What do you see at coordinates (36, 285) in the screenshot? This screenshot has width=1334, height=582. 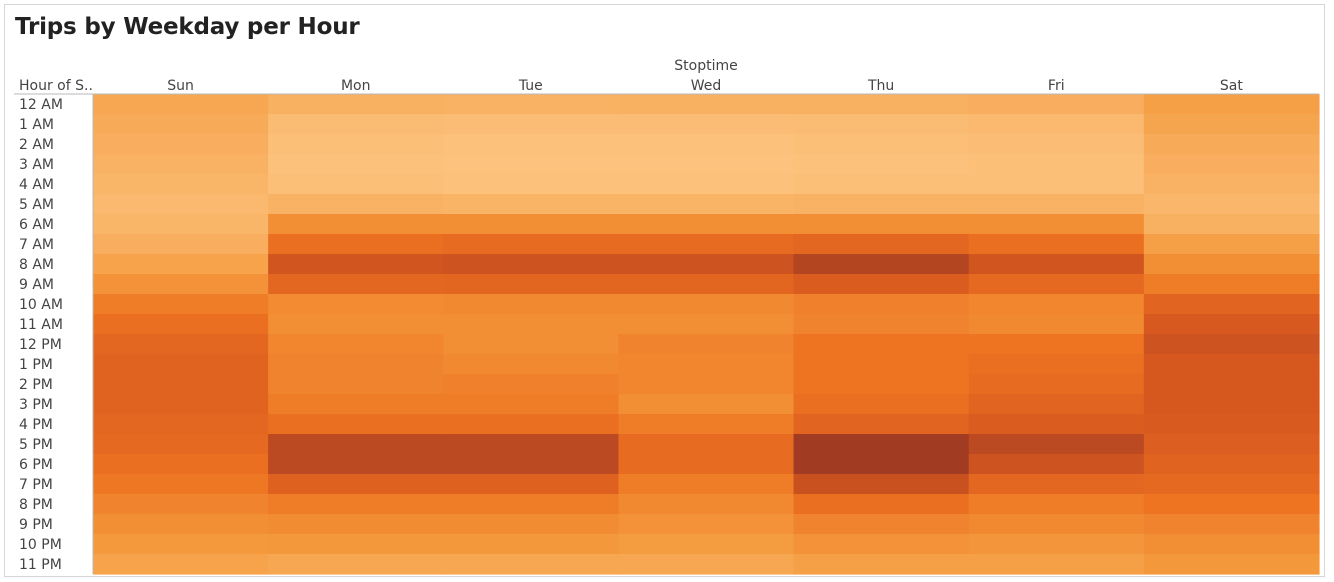 I see `row-label: 9 AM` at bounding box center [36, 285].